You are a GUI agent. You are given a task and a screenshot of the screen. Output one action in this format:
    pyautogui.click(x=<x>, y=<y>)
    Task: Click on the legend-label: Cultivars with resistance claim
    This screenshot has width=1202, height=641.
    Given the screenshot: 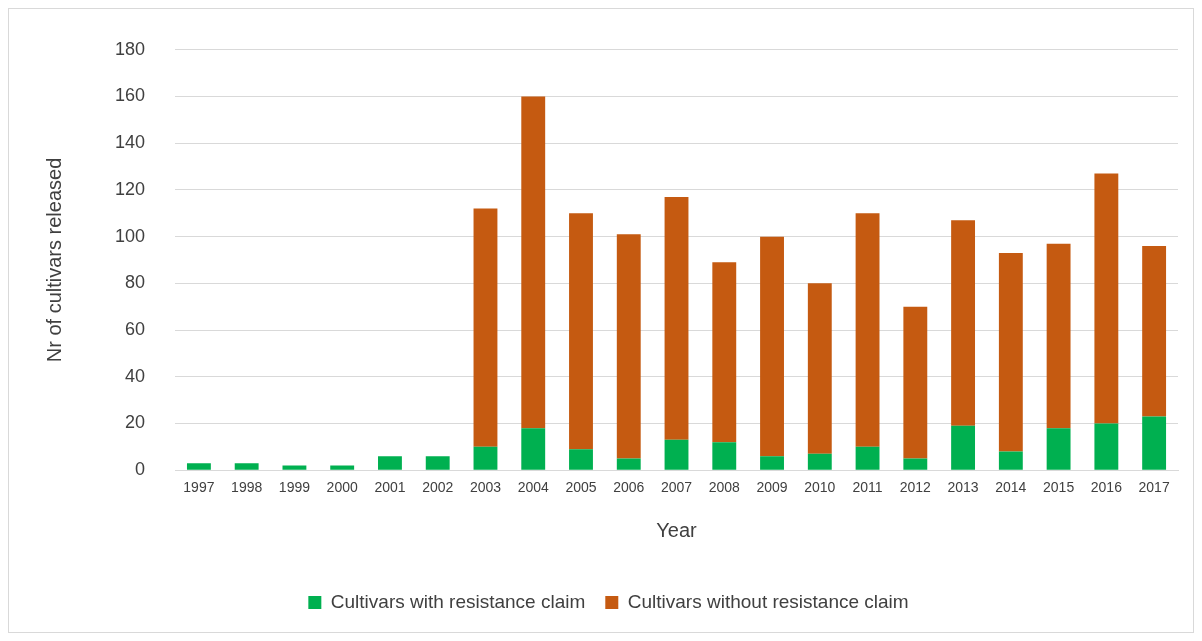 What is the action you would take?
    pyautogui.click(x=458, y=601)
    